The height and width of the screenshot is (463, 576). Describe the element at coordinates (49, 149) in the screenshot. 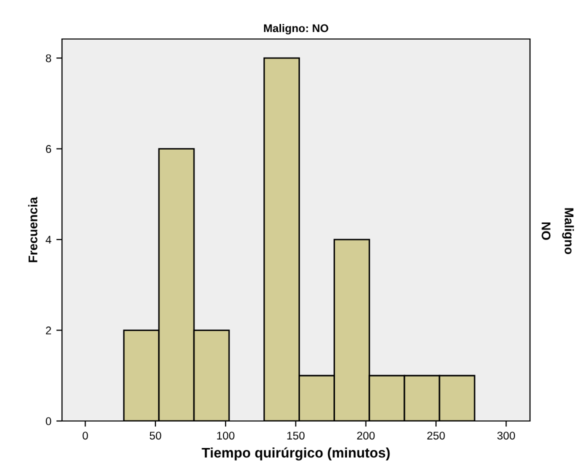

I see `y-tick-label: 6` at that location.